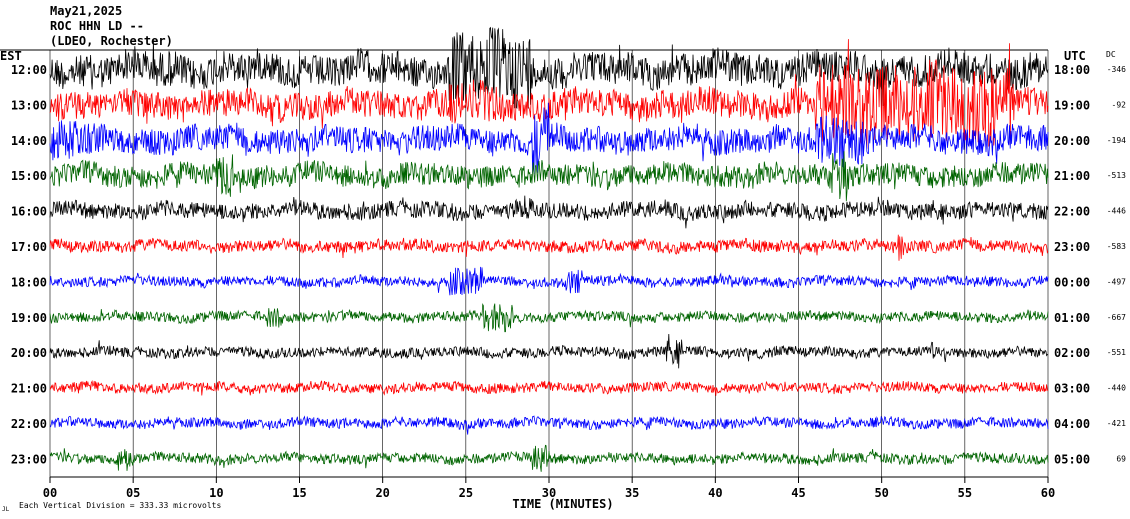 The height and width of the screenshot is (519, 1130). What do you see at coordinates (798, 493) in the screenshot?
I see `x-tick-label: 45` at bounding box center [798, 493].